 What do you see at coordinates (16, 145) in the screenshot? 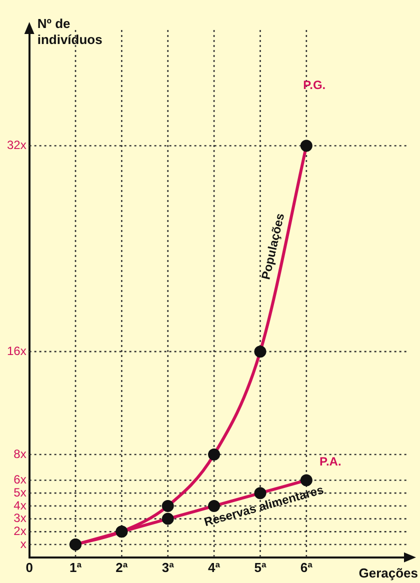
I see `y-tick-label: 32x` at bounding box center [16, 145].